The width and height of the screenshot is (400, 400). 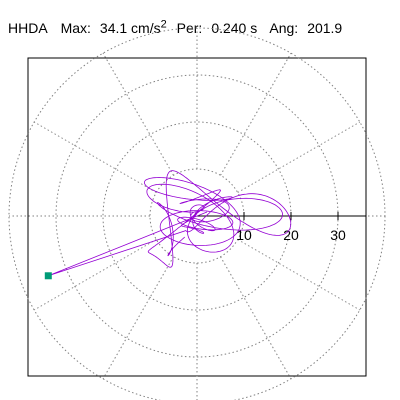 What do you see at coordinates (189, 27) in the screenshot?
I see `per-label: Per:` at bounding box center [189, 27].